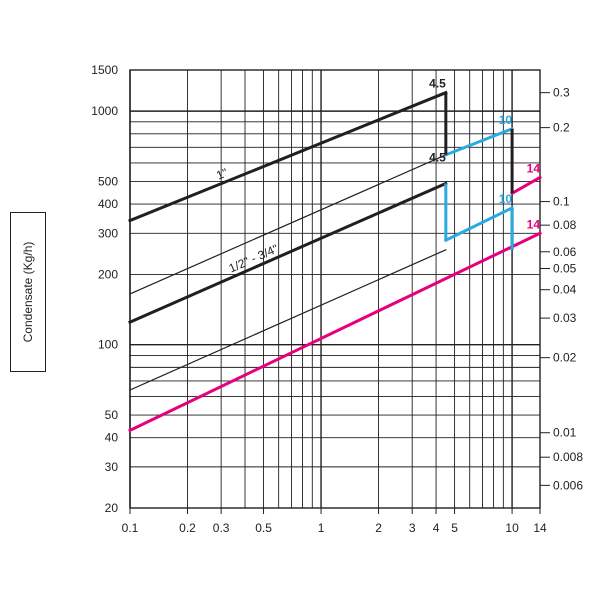  What do you see at coordinates (28, 292) in the screenshot?
I see `y-axis-label-box: Condensate (Kg/h)` at bounding box center [28, 292].